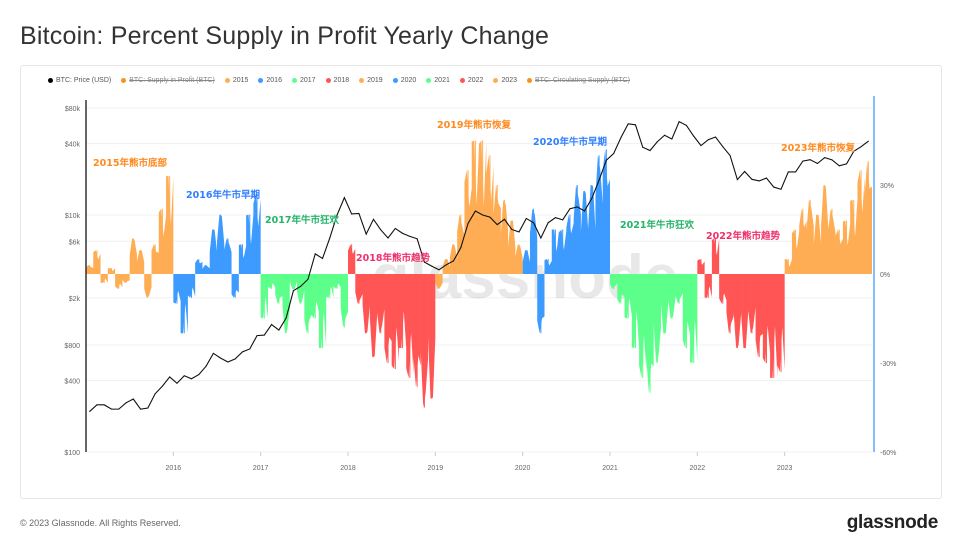 The width and height of the screenshot is (972, 547). I want to click on x-tick-label: 2022, so click(698, 468).